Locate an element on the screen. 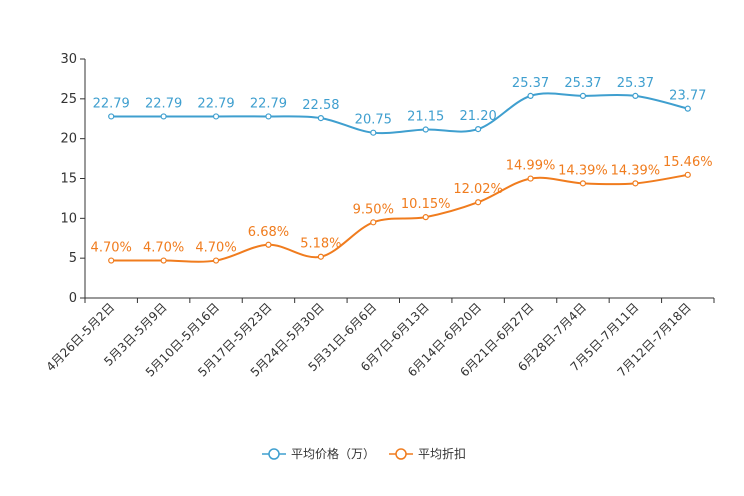 The image size is (744, 496). legend: 平均价格（万） 平均折扣 is located at coordinates (364, 453).